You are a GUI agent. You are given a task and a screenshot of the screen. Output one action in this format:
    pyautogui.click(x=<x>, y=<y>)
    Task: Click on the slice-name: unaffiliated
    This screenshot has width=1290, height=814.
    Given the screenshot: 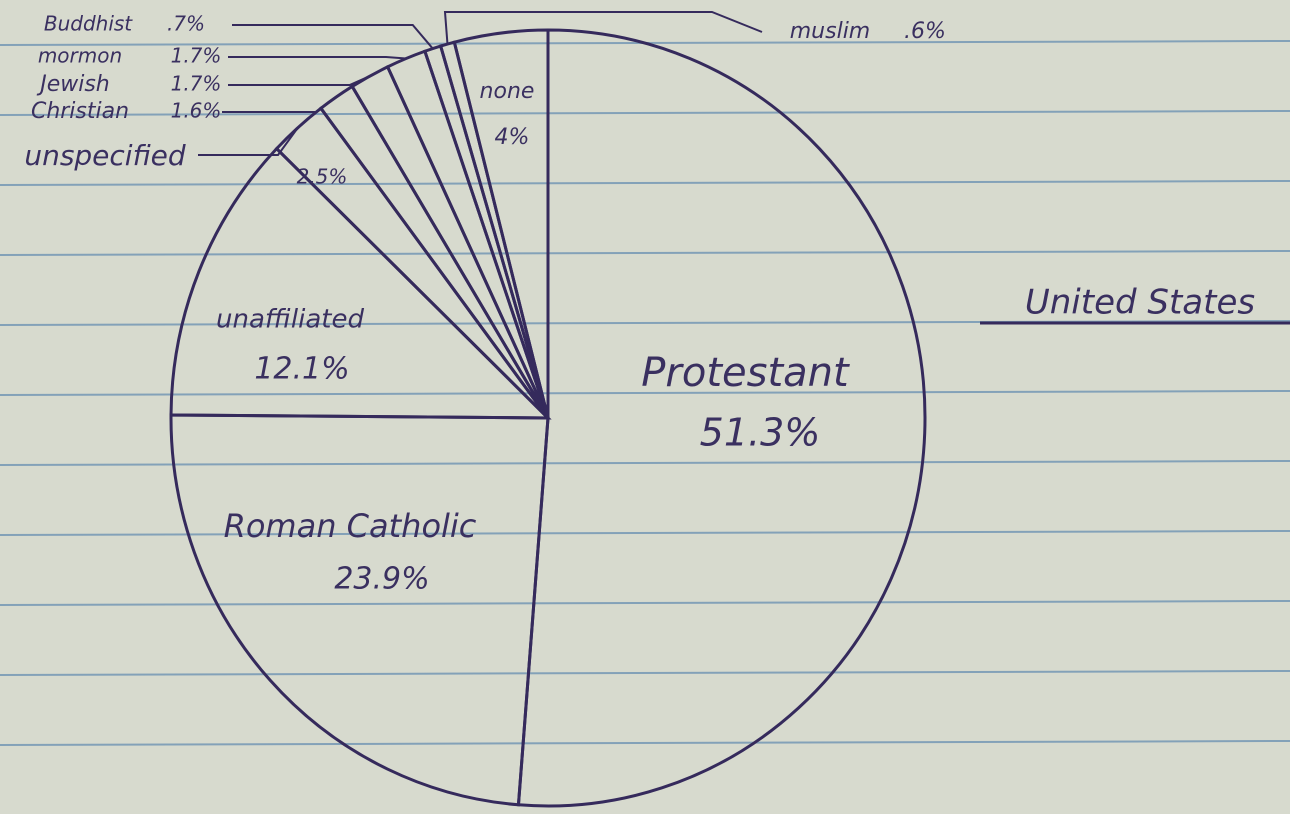 What is the action you would take?
    pyautogui.click(x=290, y=320)
    